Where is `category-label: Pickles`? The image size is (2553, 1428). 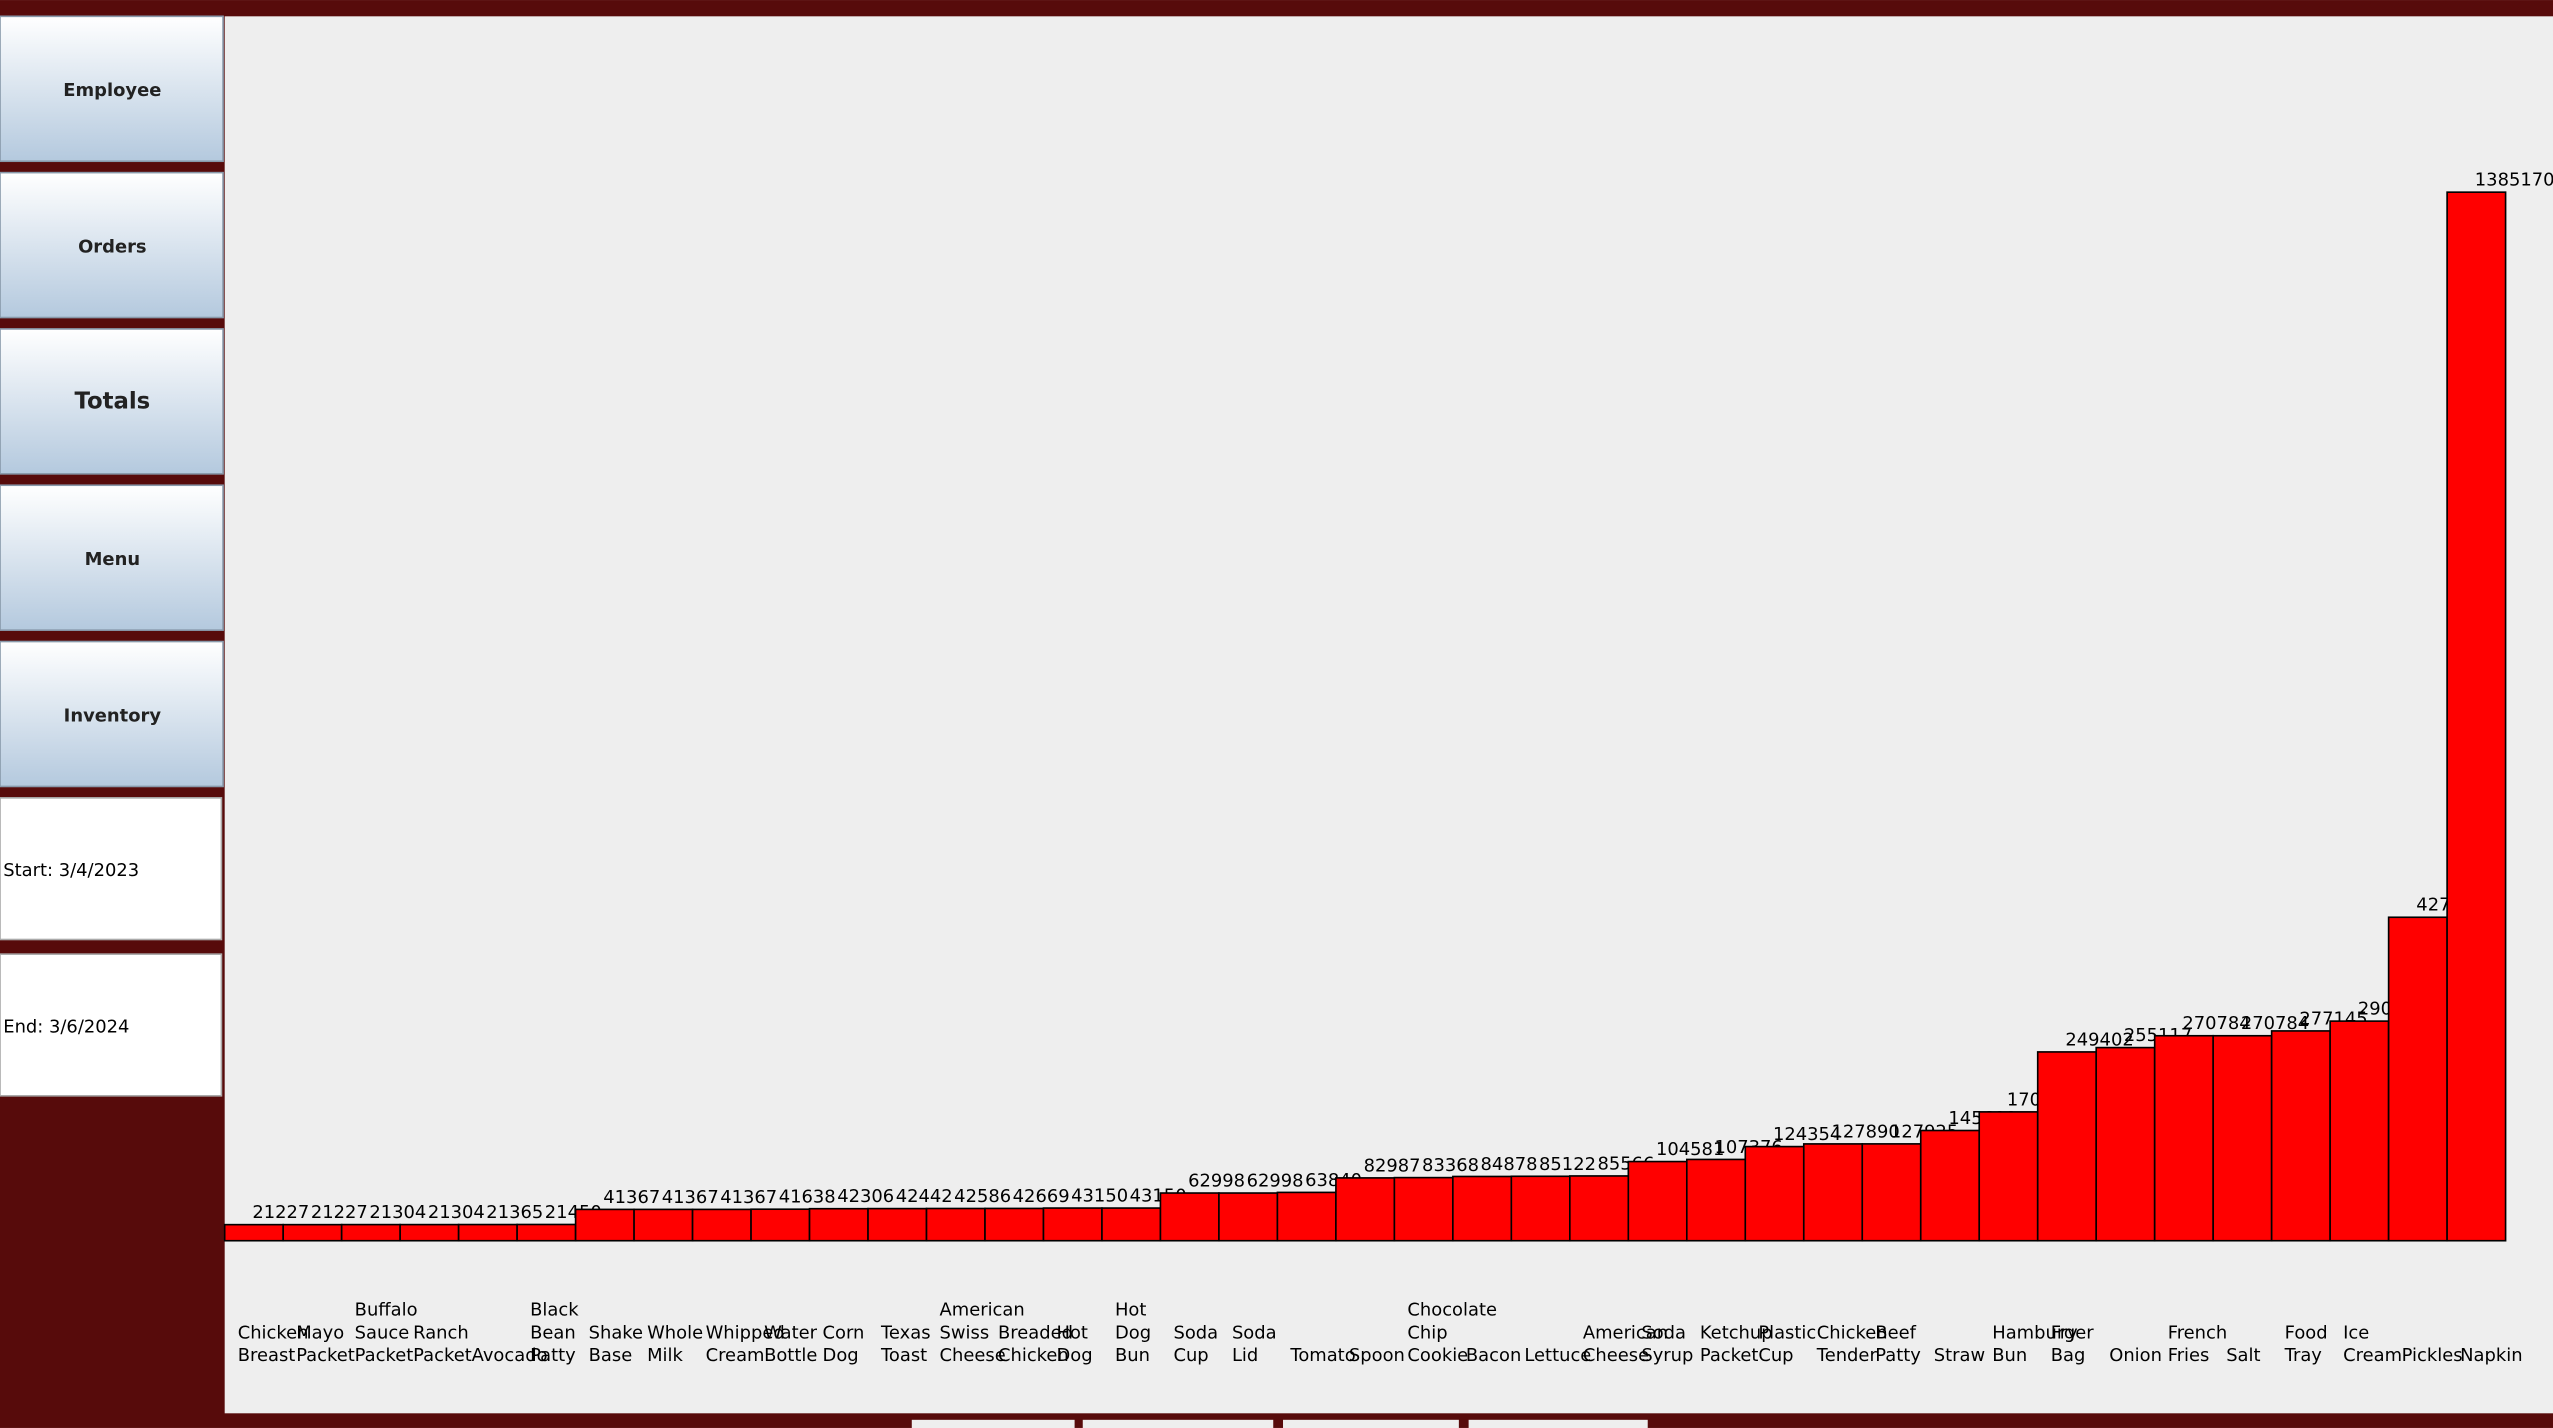 category-label: Pickles is located at coordinates (2432, 1355).